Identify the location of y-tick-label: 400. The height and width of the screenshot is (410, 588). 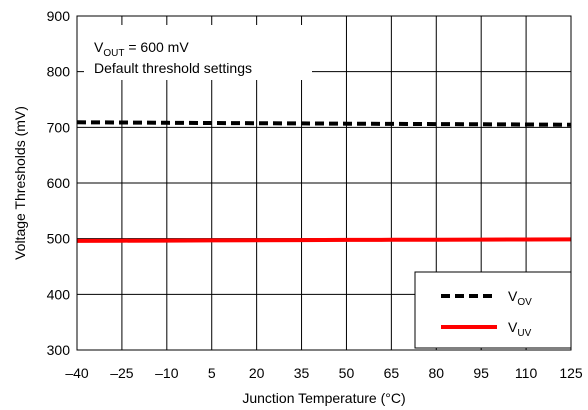
(59, 294).